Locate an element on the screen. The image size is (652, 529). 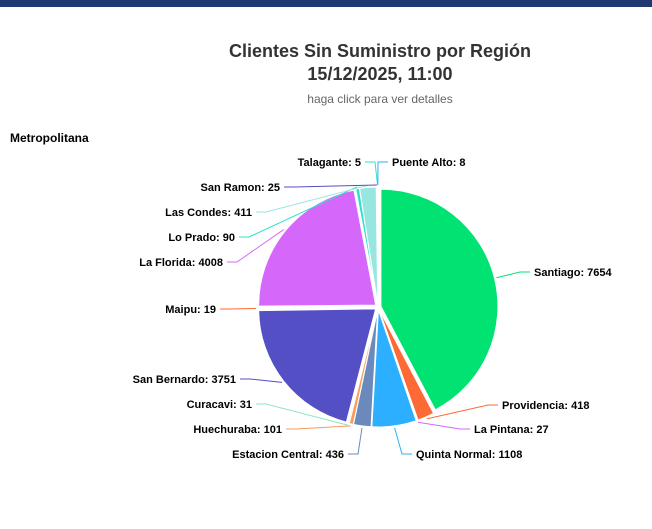
data-label: San Ramon: 25 is located at coordinates (240, 188).